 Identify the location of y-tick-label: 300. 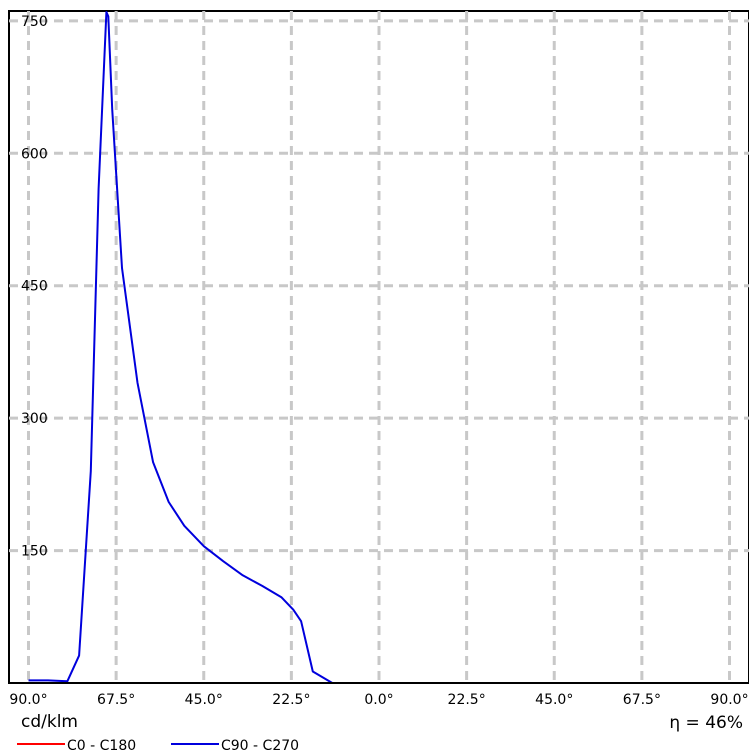
(34, 419).